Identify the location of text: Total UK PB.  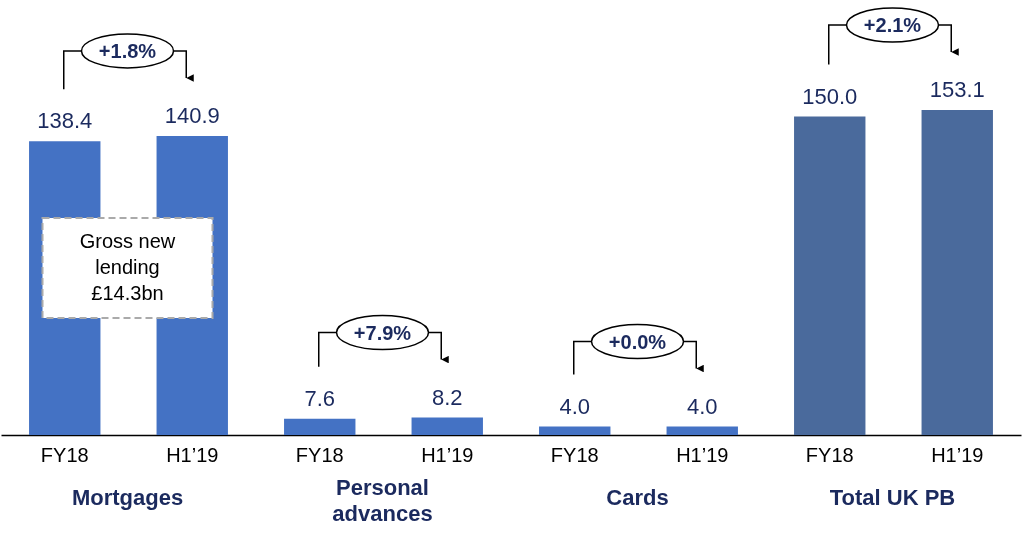
(892, 497).